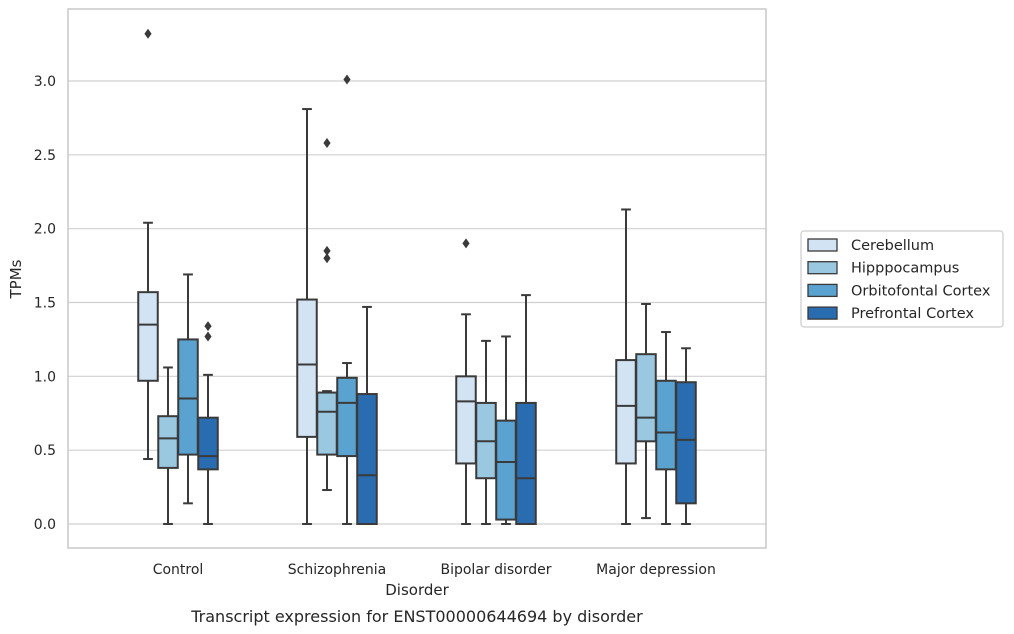  Describe the element at coordinates (905, 269) in the screenshot. I see `legend-label: Hipppocampus` at that location.